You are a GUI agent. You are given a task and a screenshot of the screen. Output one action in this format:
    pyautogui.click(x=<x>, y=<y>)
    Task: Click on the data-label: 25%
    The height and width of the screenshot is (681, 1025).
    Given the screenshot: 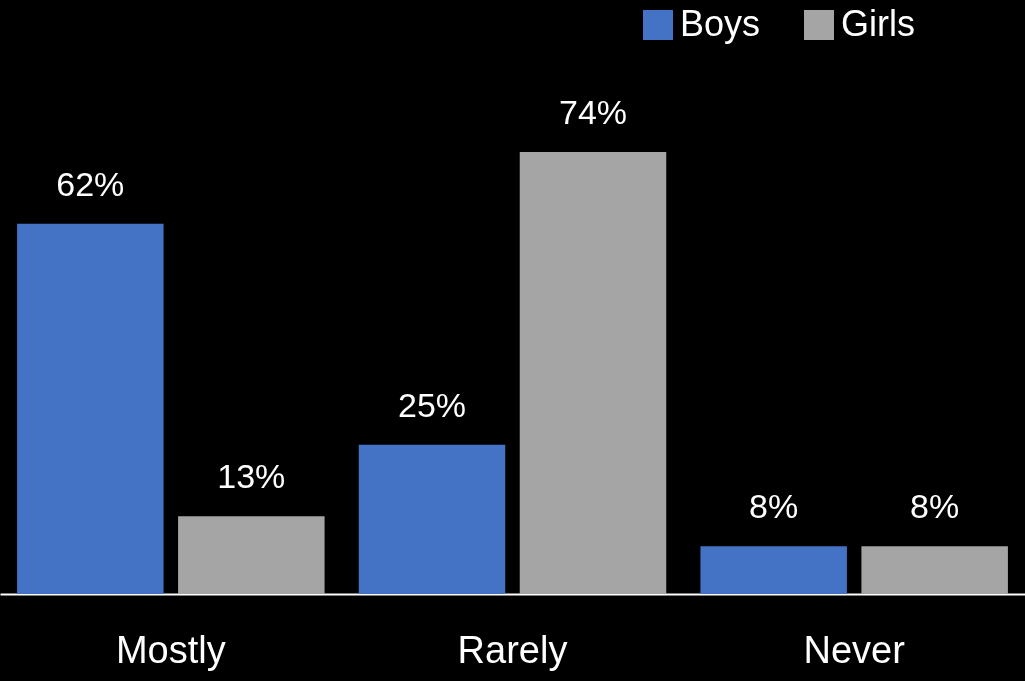 What is the action you would take?
    pyautogui.click(x=432, y=404)
    